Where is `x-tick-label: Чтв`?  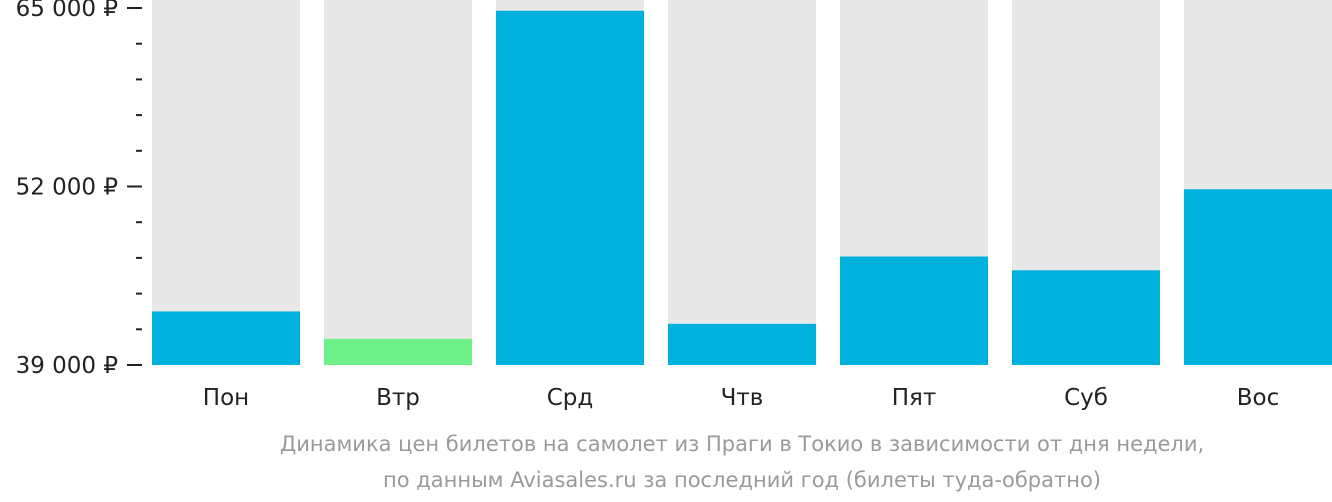
x-tick-label: Чтв is located at coordinates (742, 398).